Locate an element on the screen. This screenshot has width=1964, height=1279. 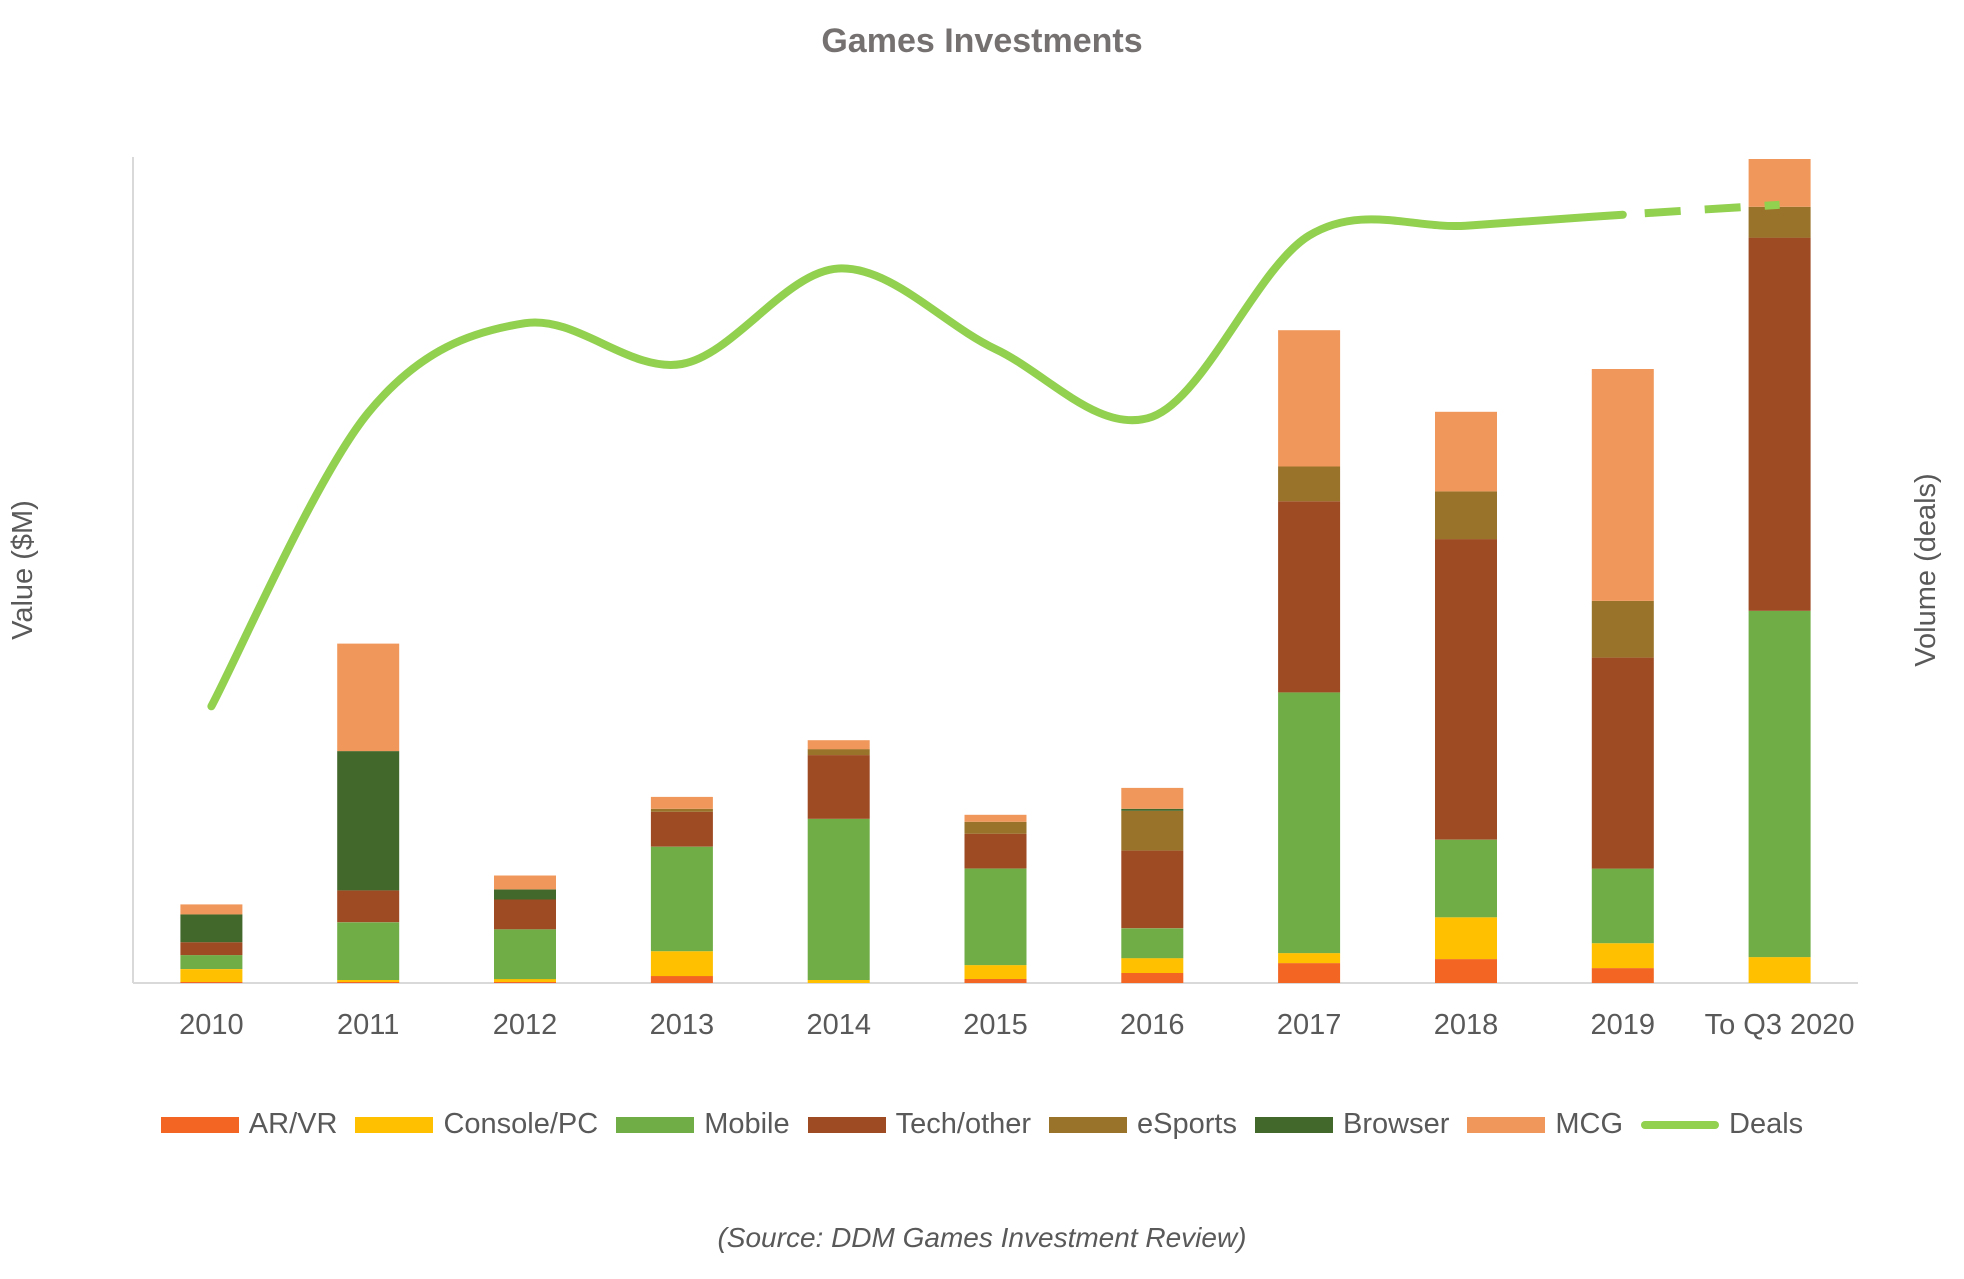
legend-item: Browser is located at coordinates (1352, 1124).